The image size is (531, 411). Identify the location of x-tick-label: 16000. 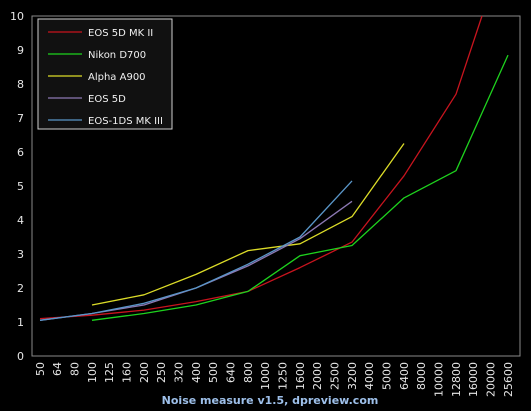
(473, 379).